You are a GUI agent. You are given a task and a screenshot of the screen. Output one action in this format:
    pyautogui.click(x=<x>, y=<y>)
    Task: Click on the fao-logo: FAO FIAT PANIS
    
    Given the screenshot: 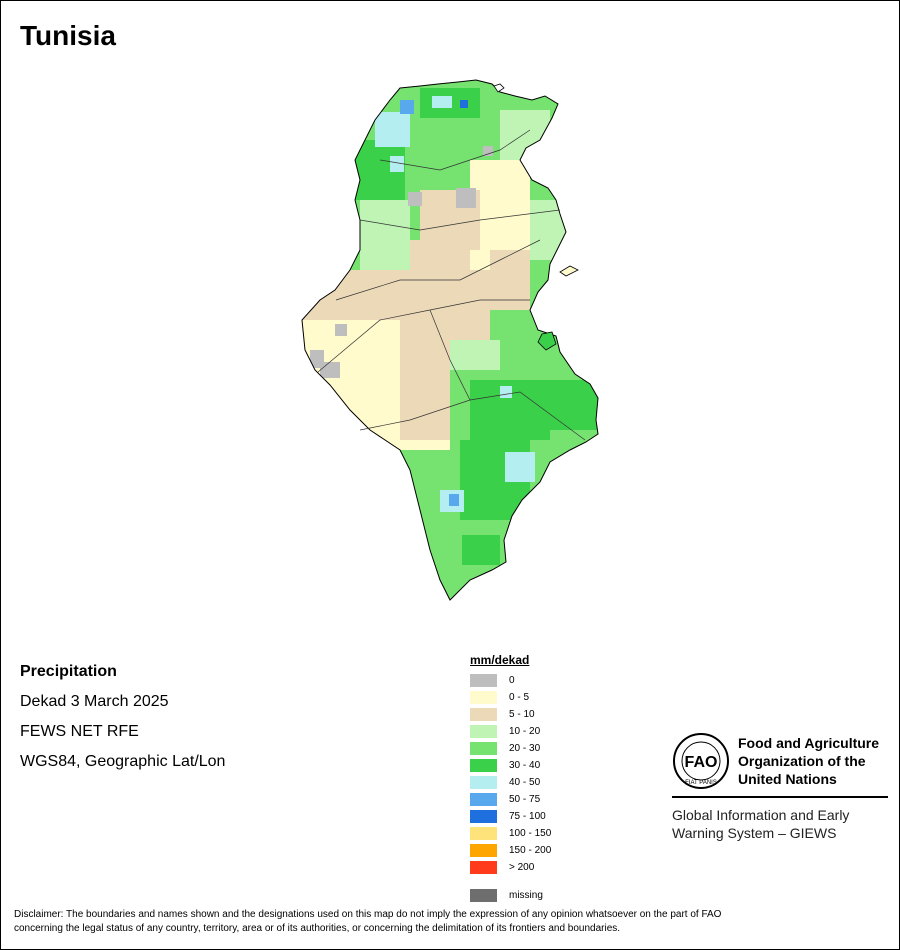 What is the action you would take?
    pyautogui.click(x=701, y=761)
    